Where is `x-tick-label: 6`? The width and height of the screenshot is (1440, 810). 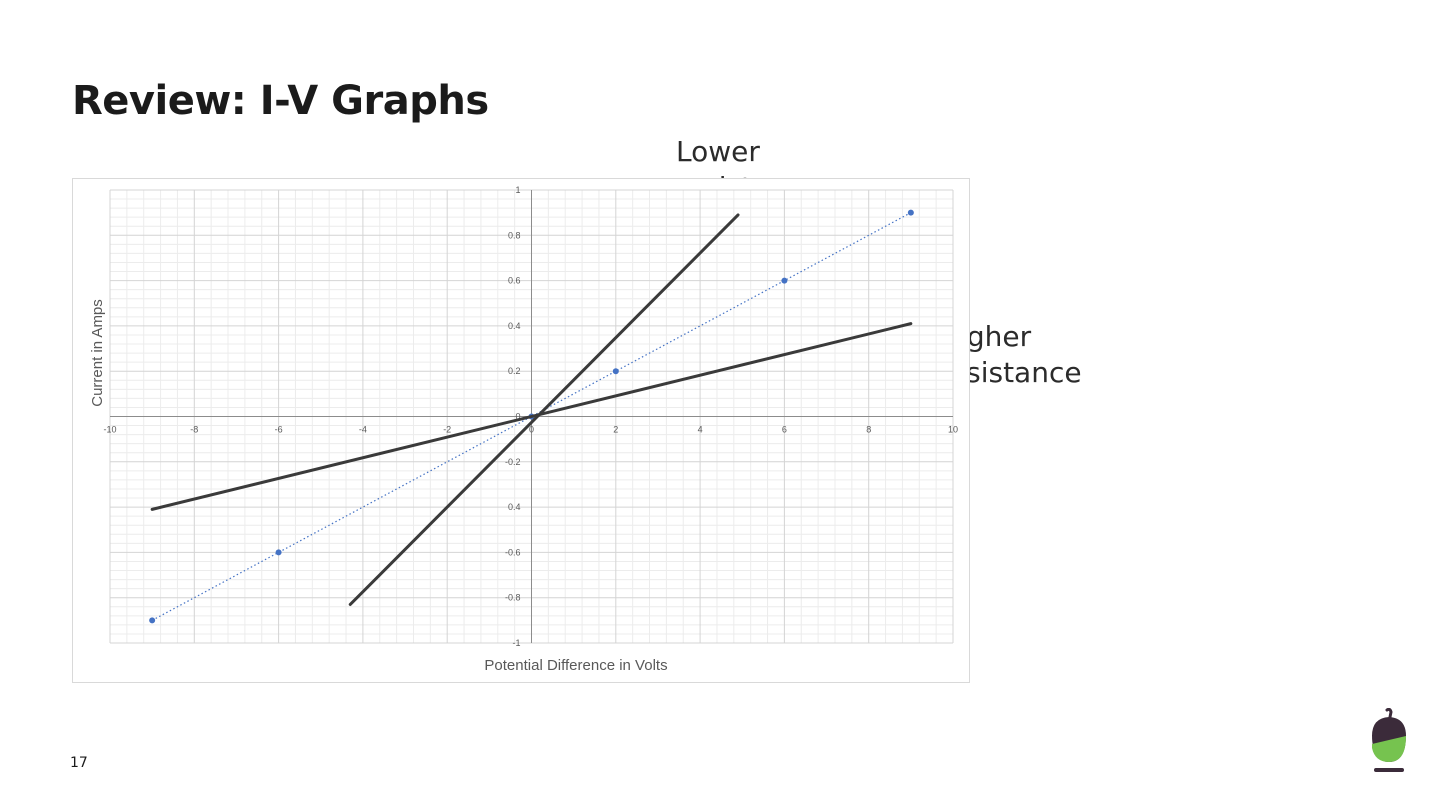
x-tick-label: 6 is located at coordinates (784, 430).